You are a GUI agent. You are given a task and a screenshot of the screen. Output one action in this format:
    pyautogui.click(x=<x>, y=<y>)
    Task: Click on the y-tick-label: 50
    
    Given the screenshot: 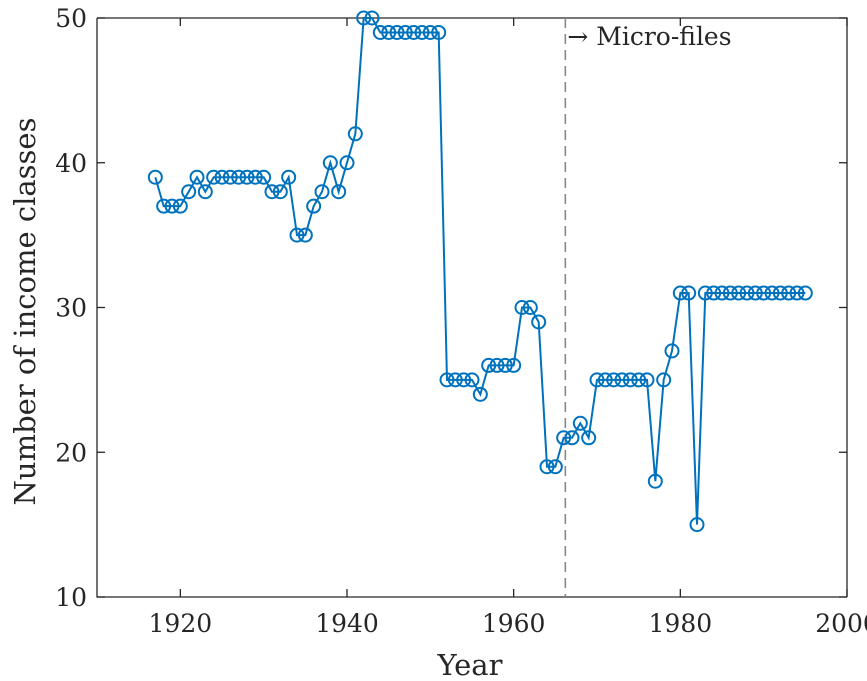 What is the action you would take?
    pyautogui.click(x=71, y=18)
    